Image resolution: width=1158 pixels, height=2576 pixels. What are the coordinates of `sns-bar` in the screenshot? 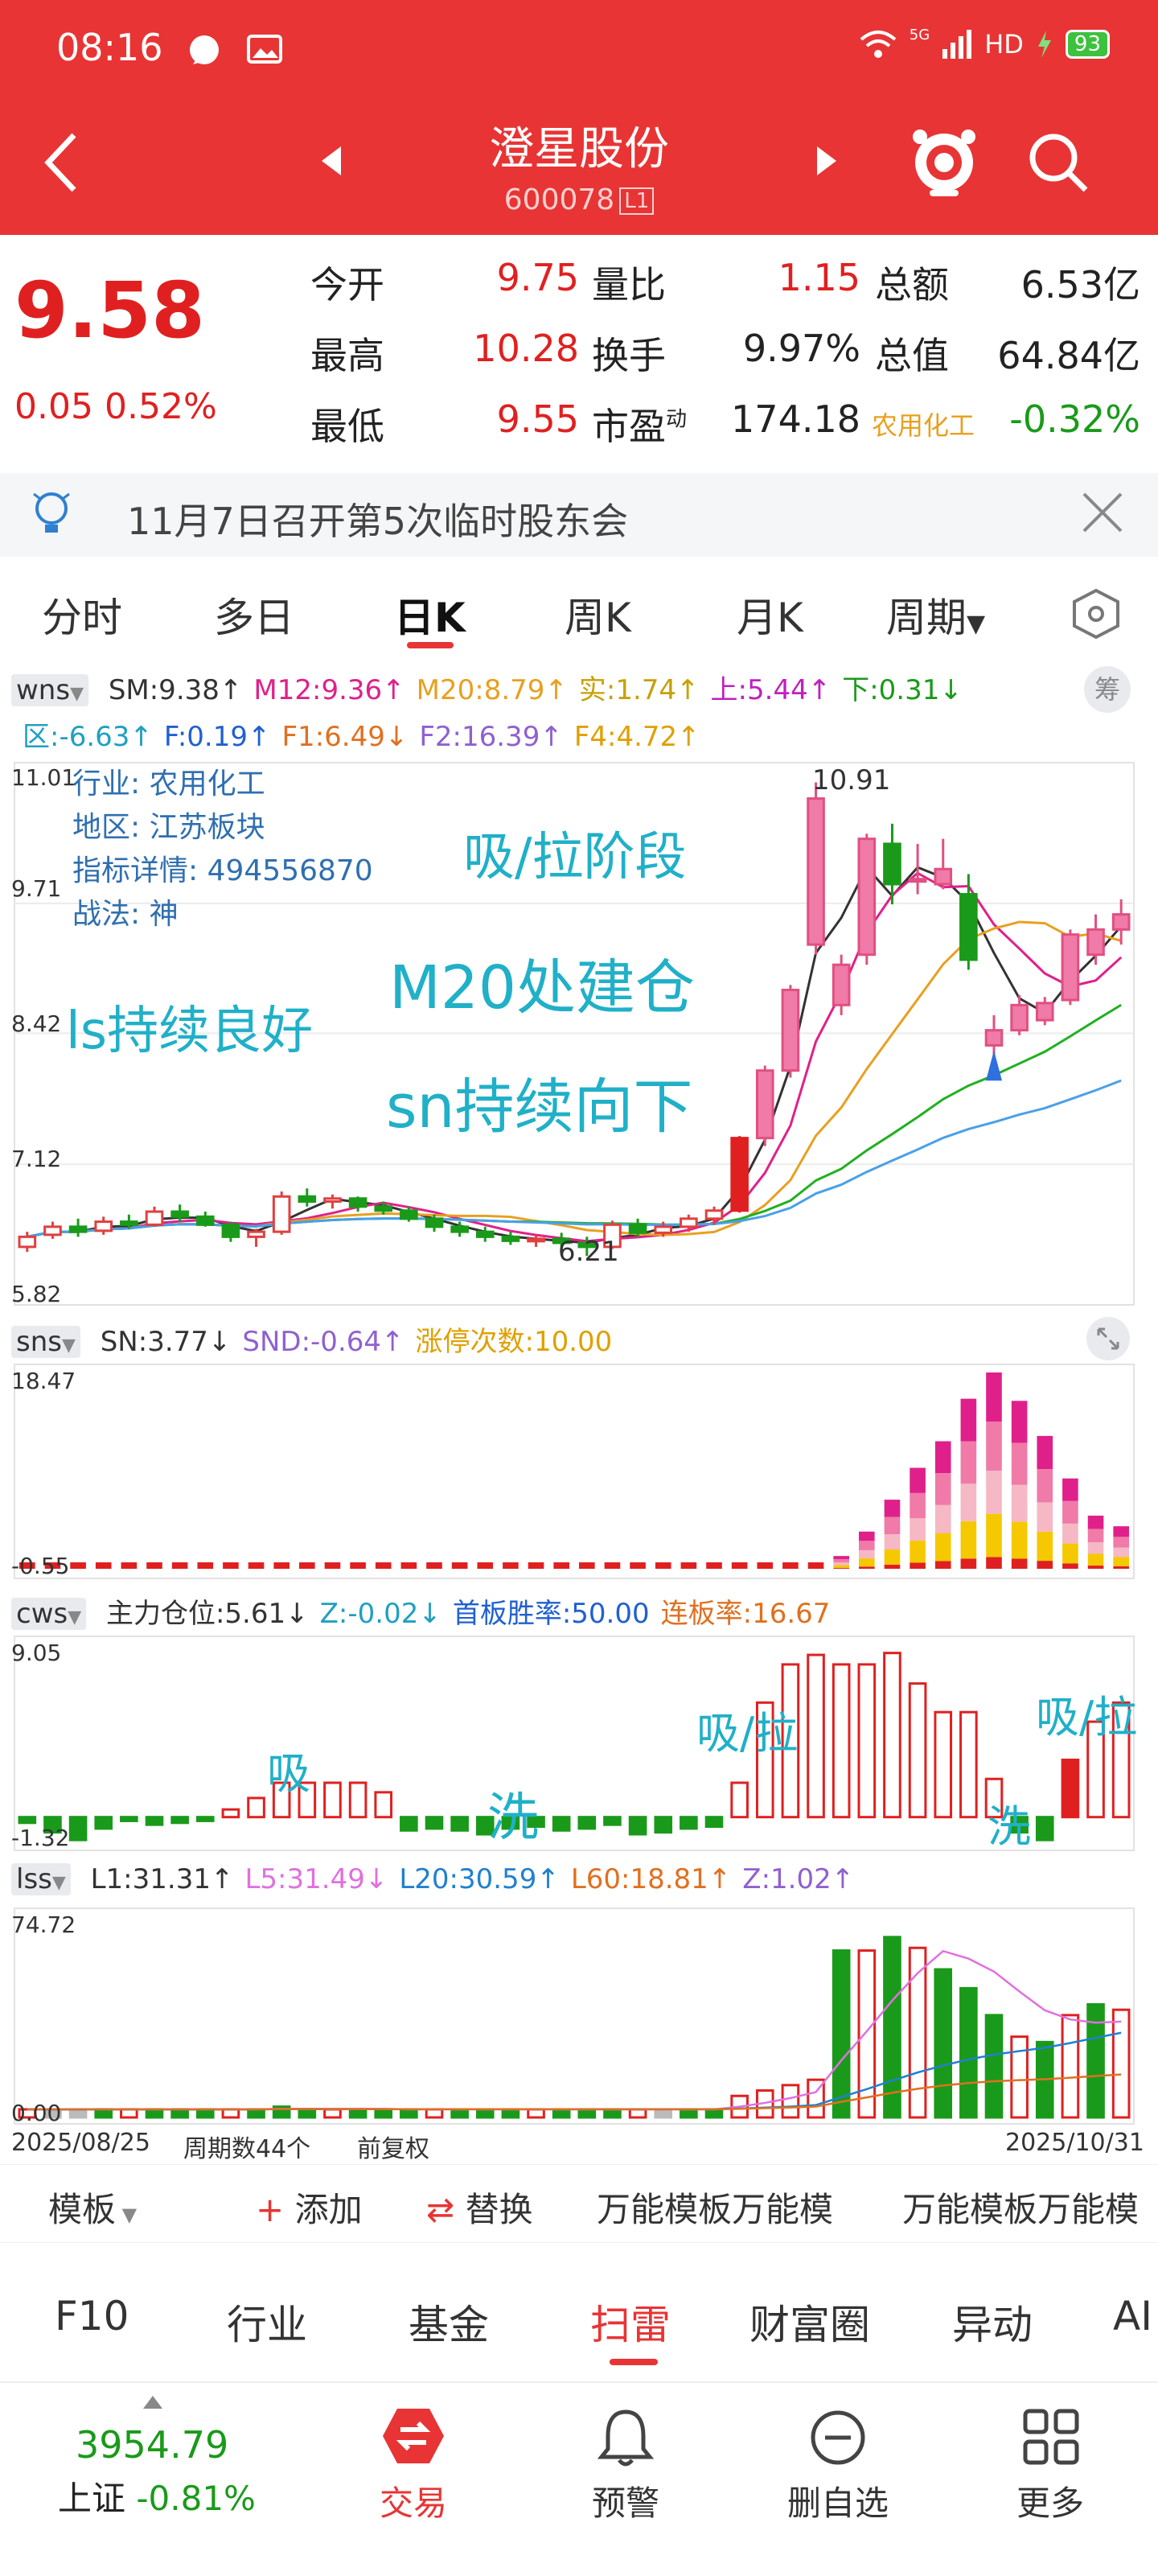 It's located at (408, 1565).